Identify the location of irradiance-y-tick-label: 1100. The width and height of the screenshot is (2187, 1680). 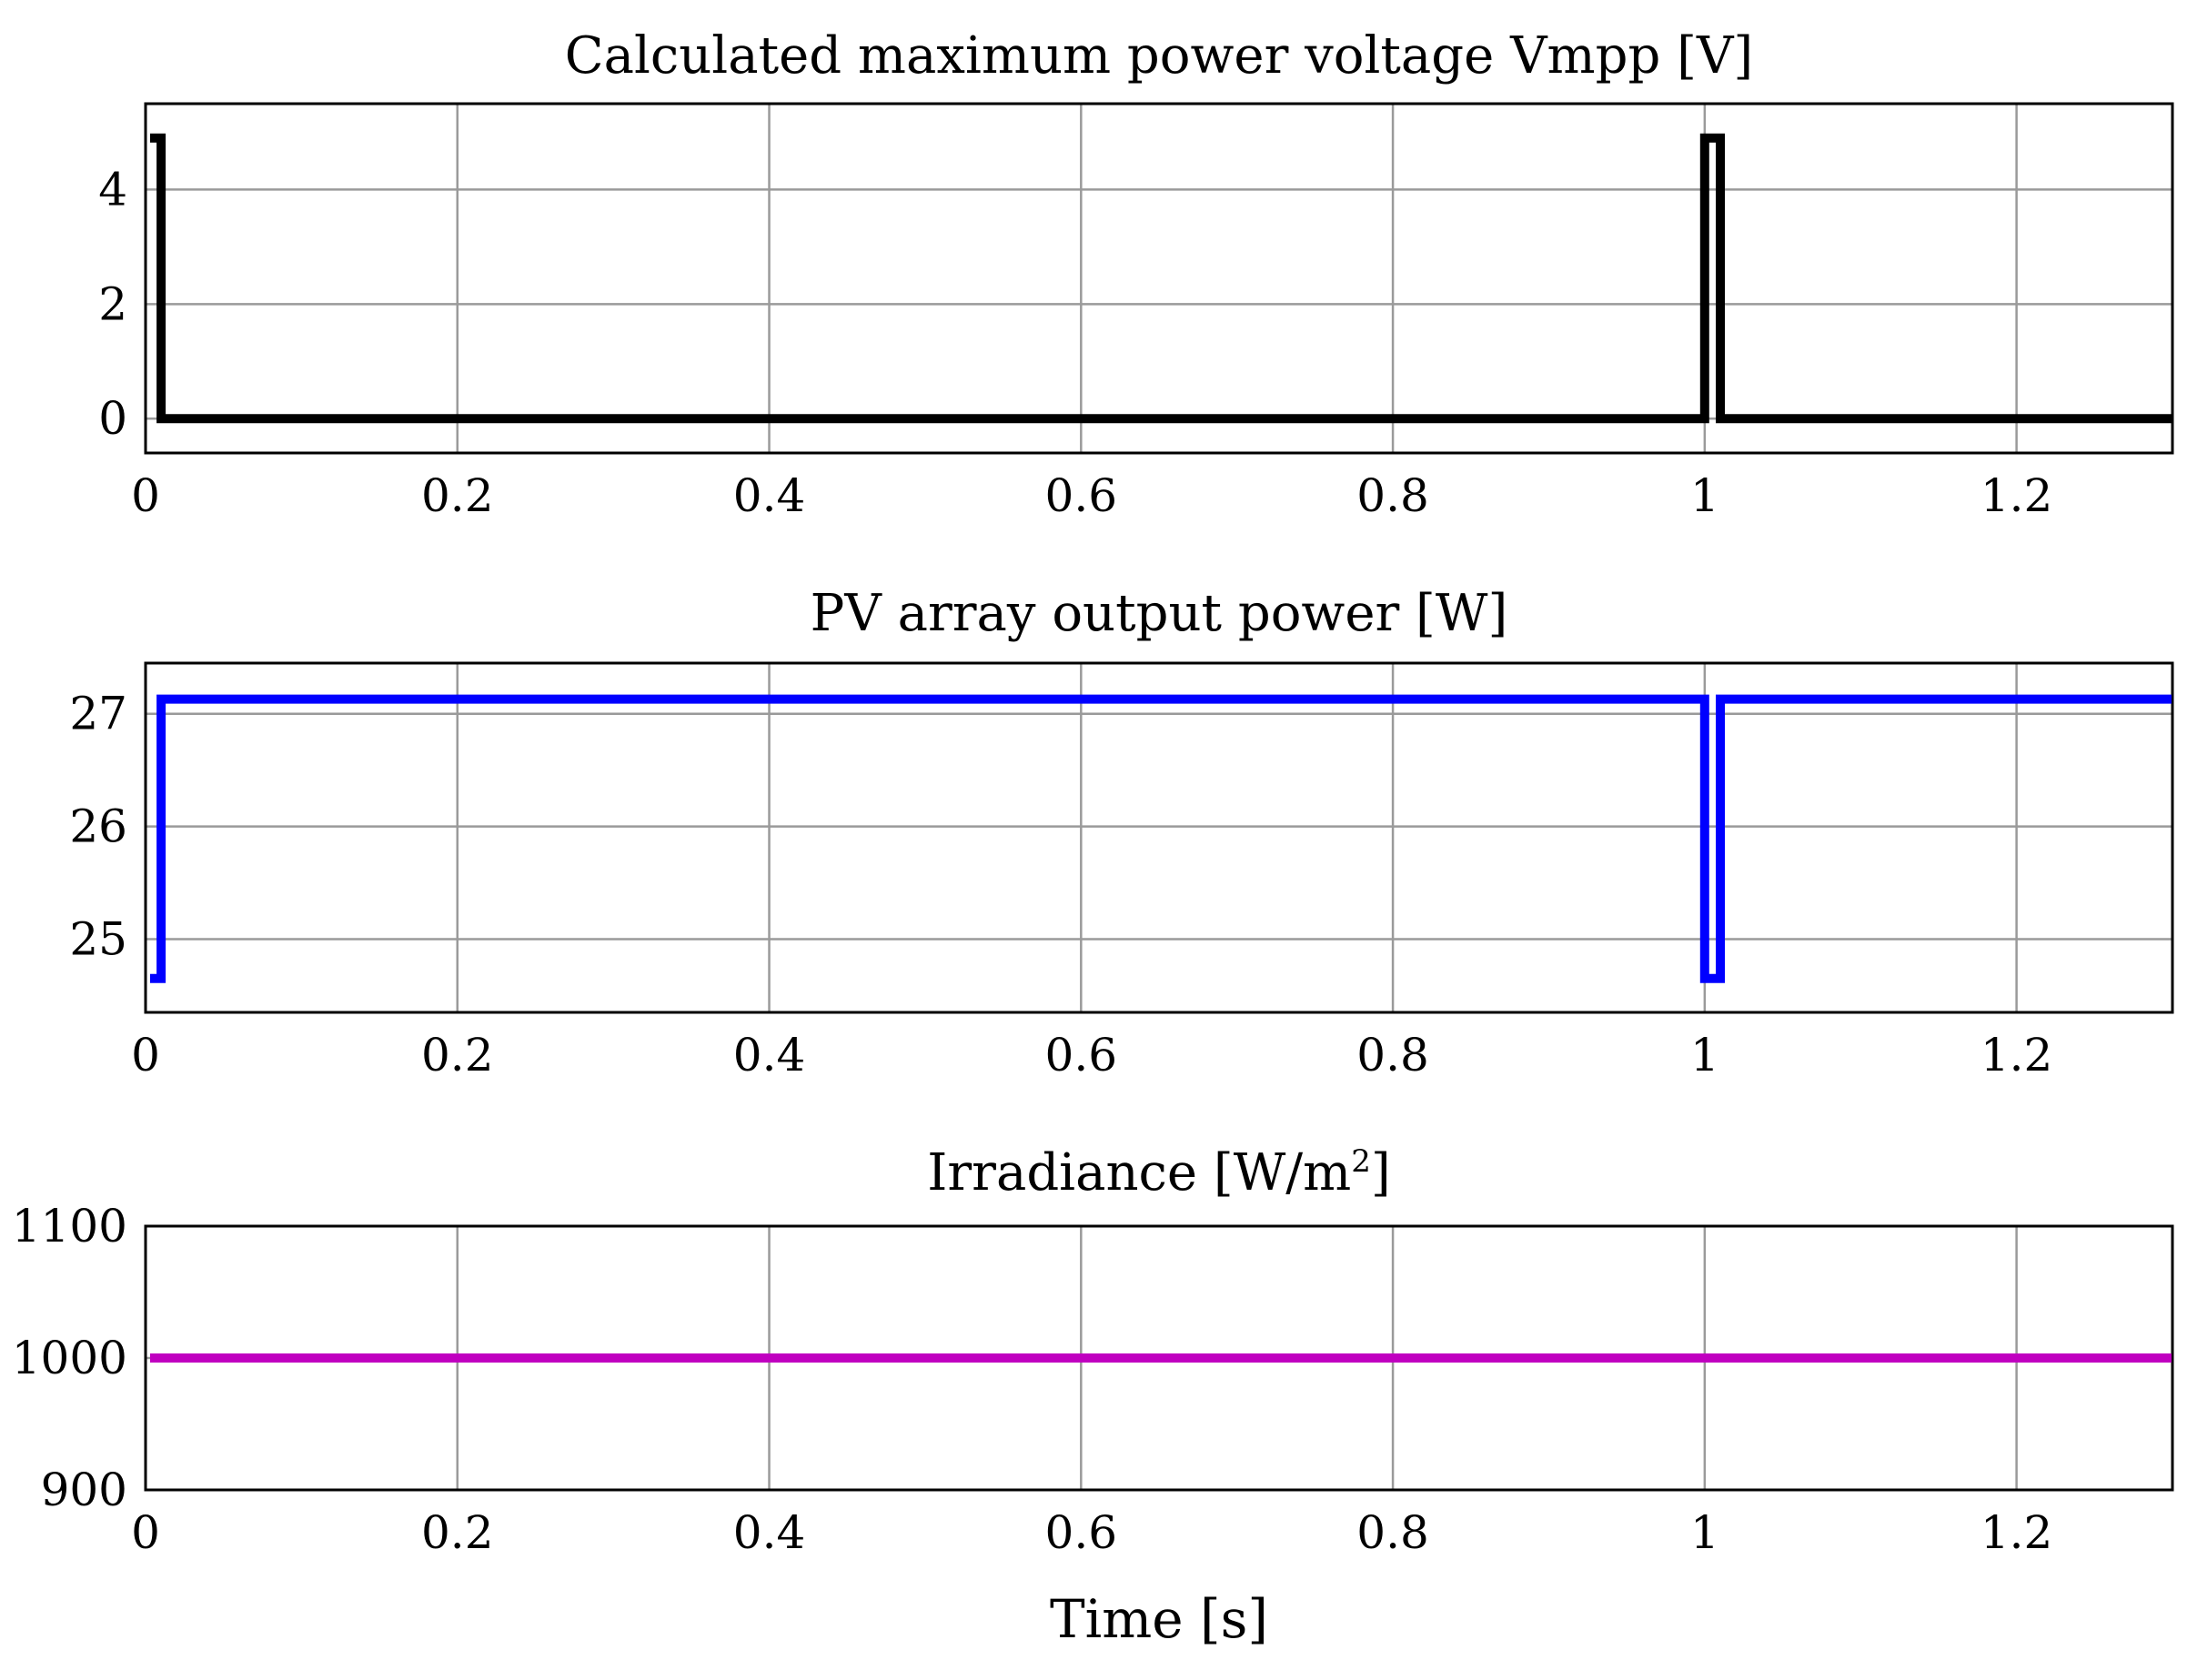
(69, 1226).